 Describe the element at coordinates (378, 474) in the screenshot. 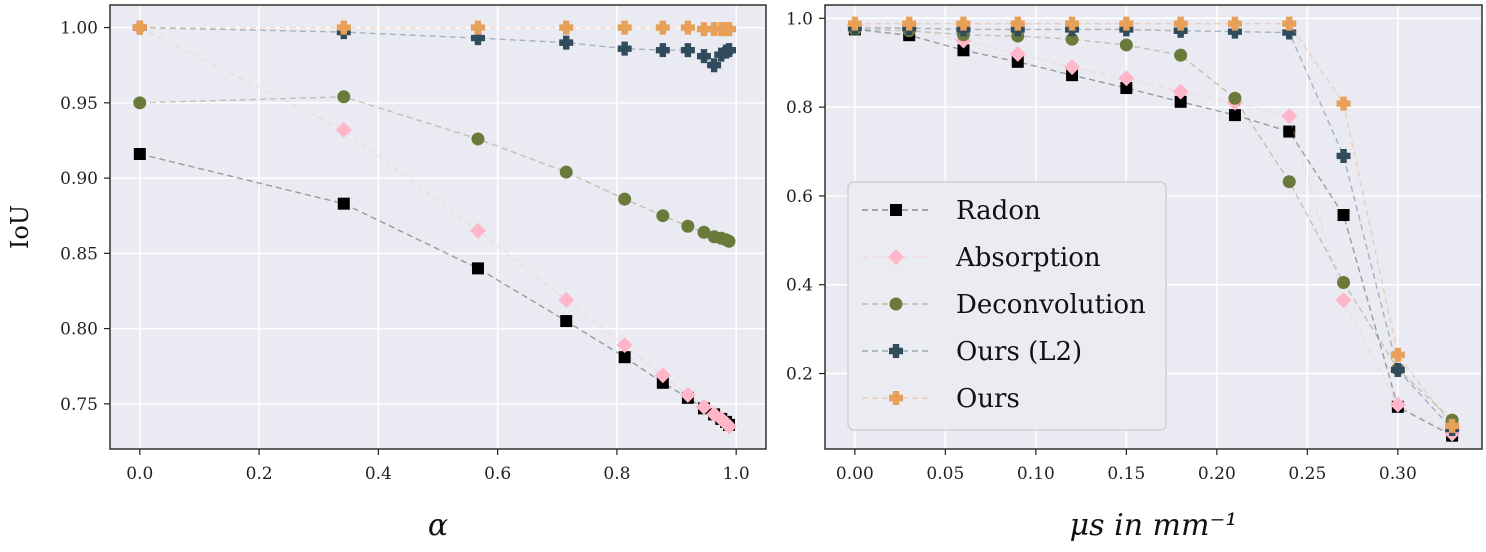

I see `x-tick-label: 0.4` at that location.